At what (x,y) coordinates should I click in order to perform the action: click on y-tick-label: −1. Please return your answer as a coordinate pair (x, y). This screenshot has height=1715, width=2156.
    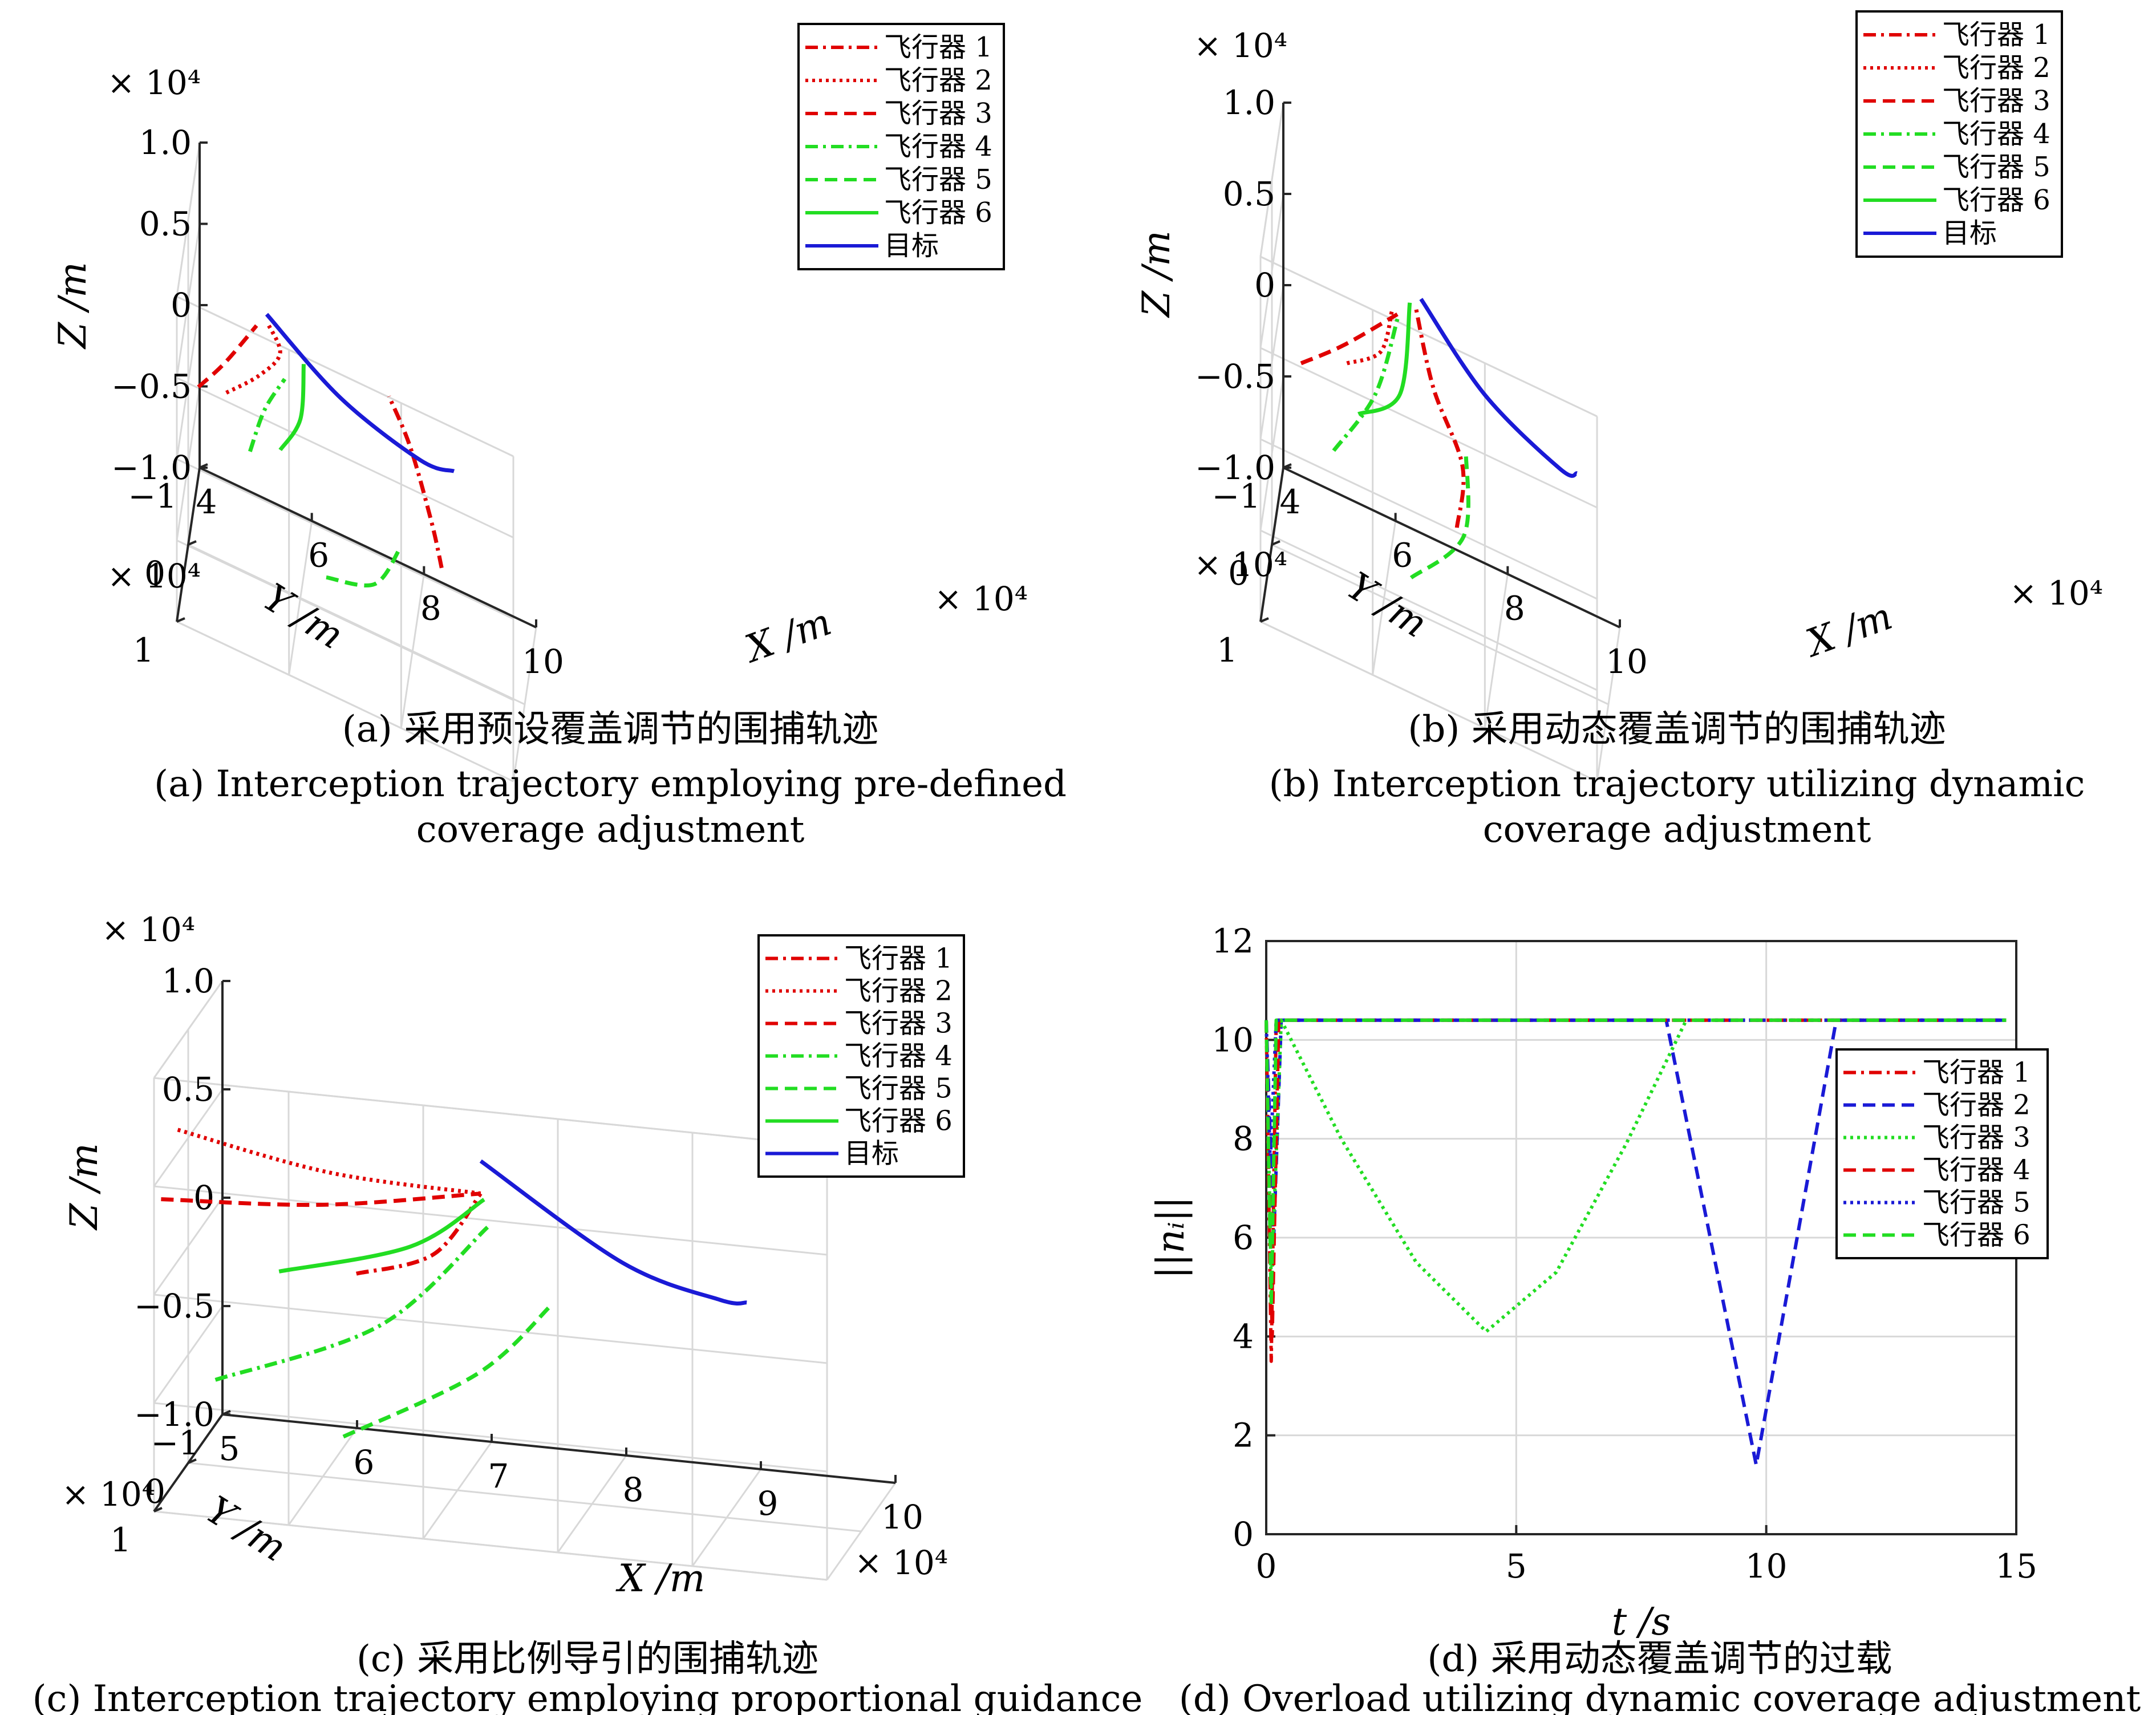
    Looking at the image, I should click on (176, 1443).